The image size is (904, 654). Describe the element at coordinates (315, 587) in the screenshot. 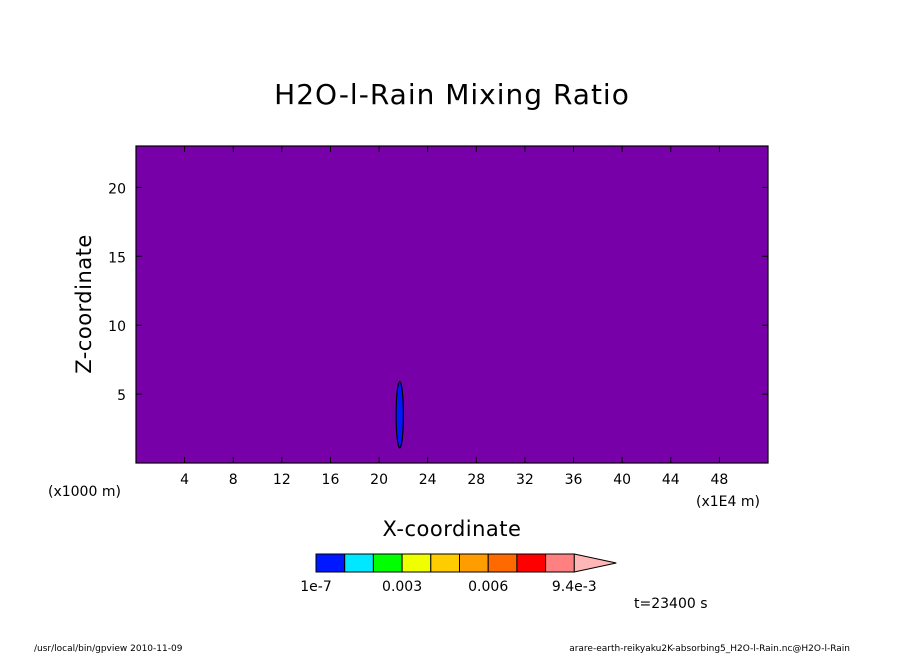

I see `colorbar-label: 1e-7` at that location.